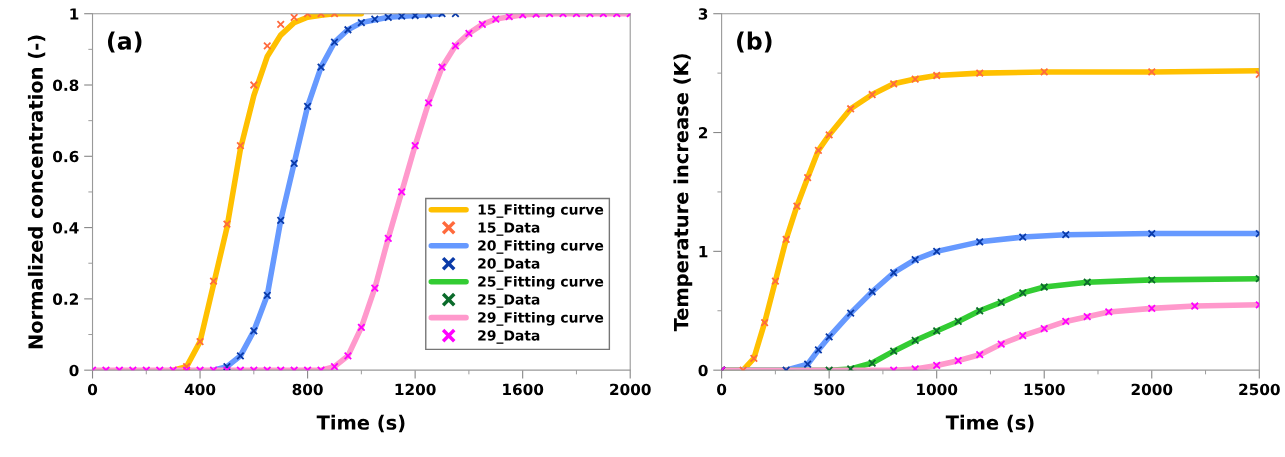 The width and height of the screenshot is (1285, 457). Describe the element at coordinates (65, 228) in the screenshot. I see `y-tick-label: 0.4` at that location.